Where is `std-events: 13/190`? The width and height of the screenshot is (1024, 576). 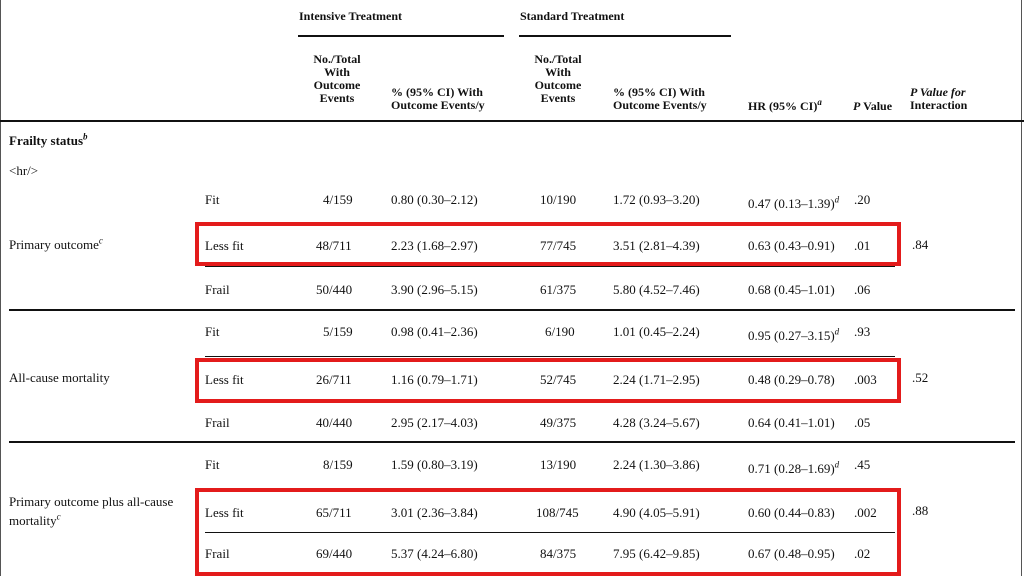 std-events: 13/190 is located at coordinates (558, 464).